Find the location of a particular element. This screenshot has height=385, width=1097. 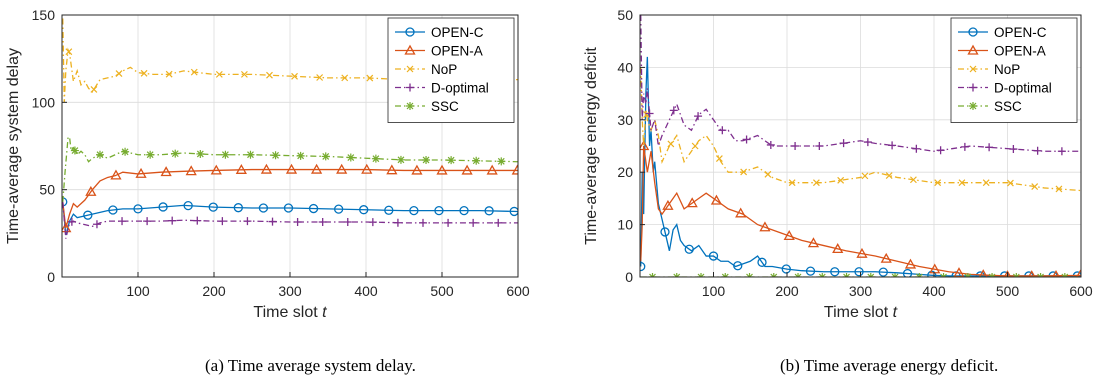

tick-label-x: 300 is located at coordinates (861, 291).